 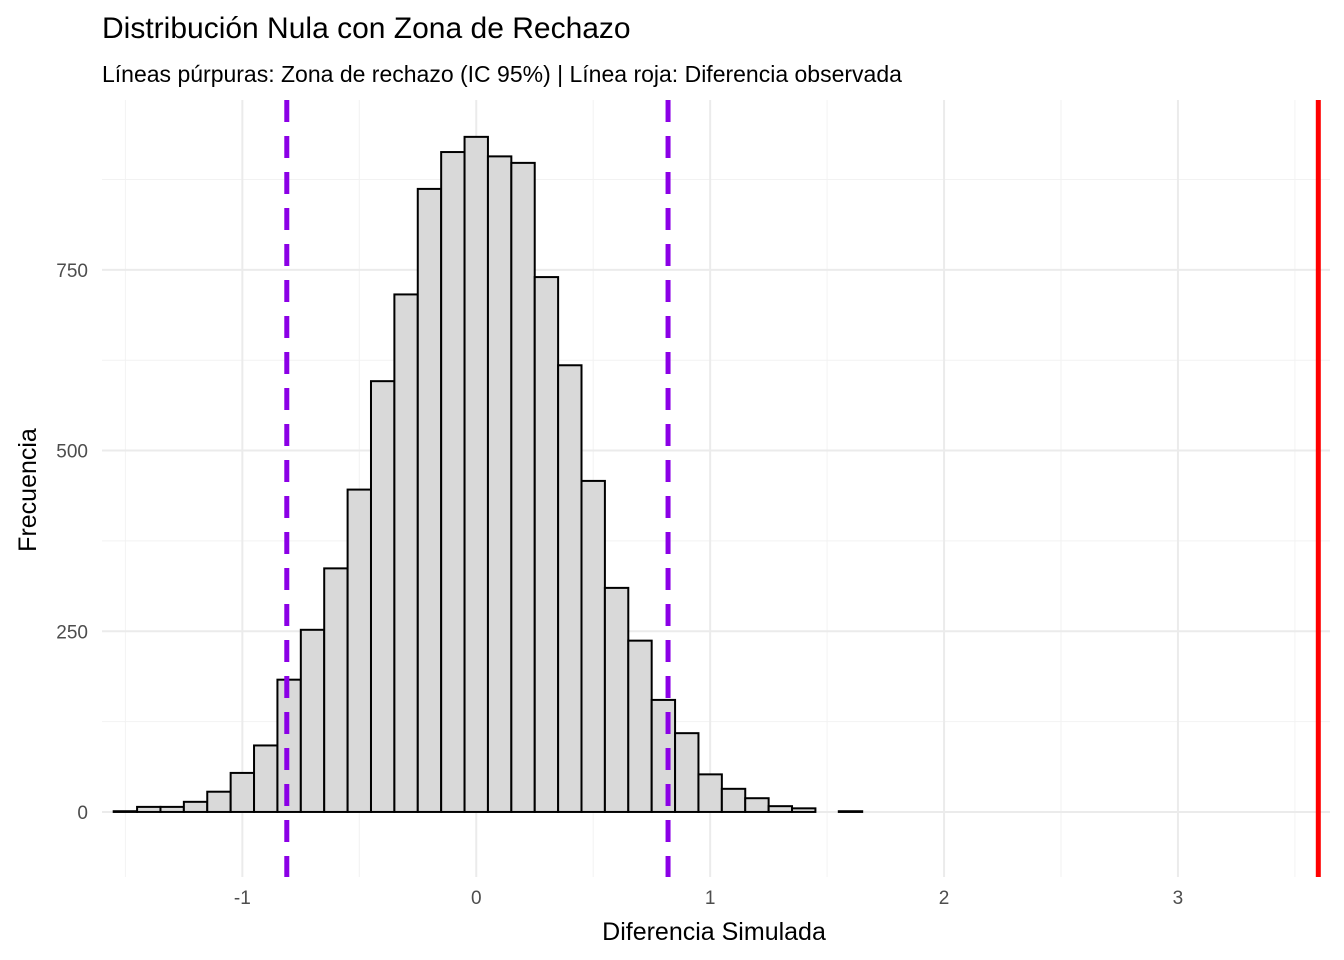 I want to click on x-tick-label: 2, so click(x=944, y=898).